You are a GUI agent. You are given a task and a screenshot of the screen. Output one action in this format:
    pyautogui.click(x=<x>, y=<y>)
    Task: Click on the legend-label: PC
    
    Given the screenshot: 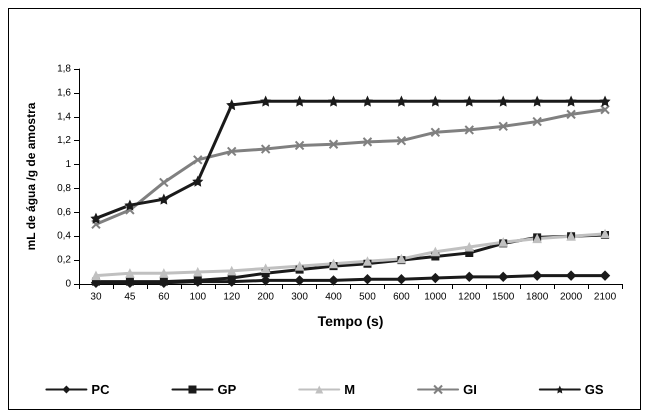 What is the action you would take?
    pyautogui.click(x=100, y=389)
    